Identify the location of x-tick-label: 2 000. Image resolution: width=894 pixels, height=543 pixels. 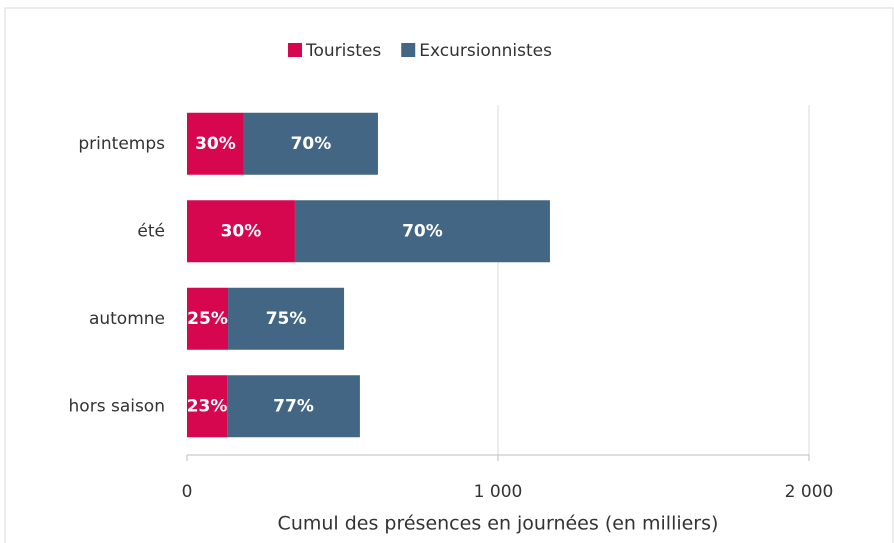
(809, 492).